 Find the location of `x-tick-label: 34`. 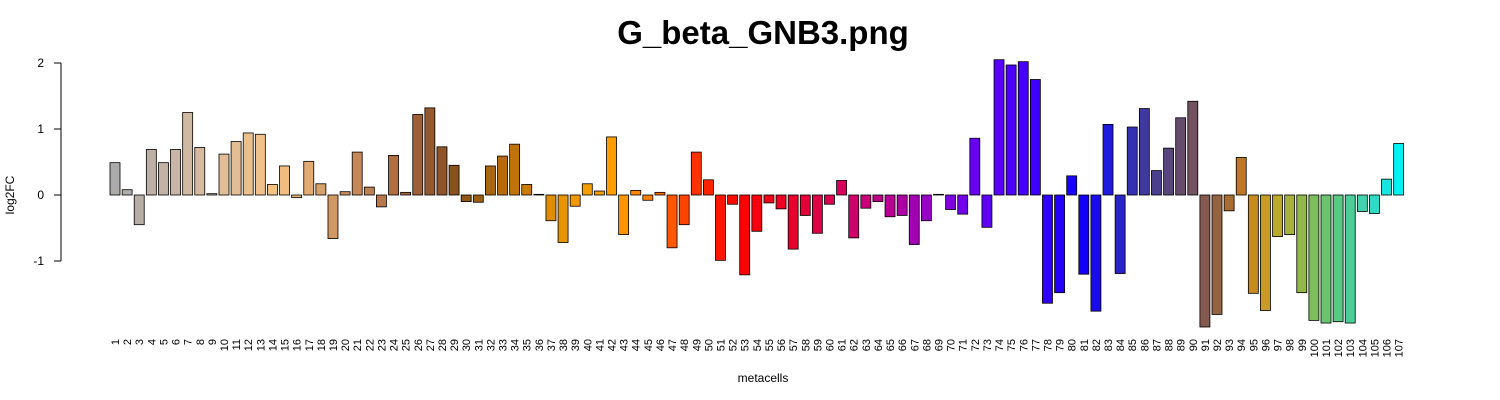

x-tick-label: 34 is located at coordinates (516, 345).